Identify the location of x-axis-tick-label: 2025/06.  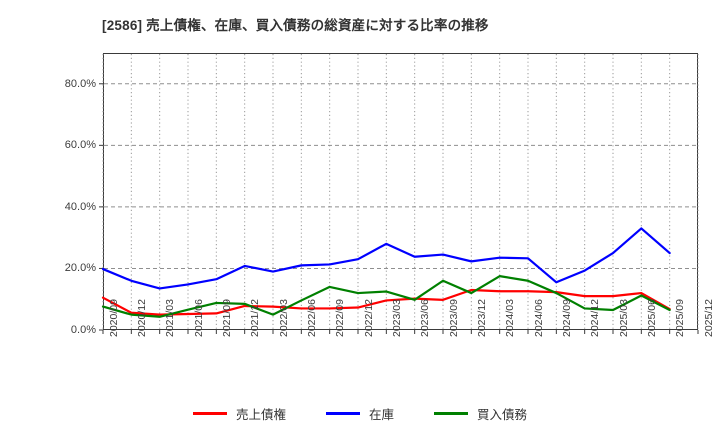
(651, 318).